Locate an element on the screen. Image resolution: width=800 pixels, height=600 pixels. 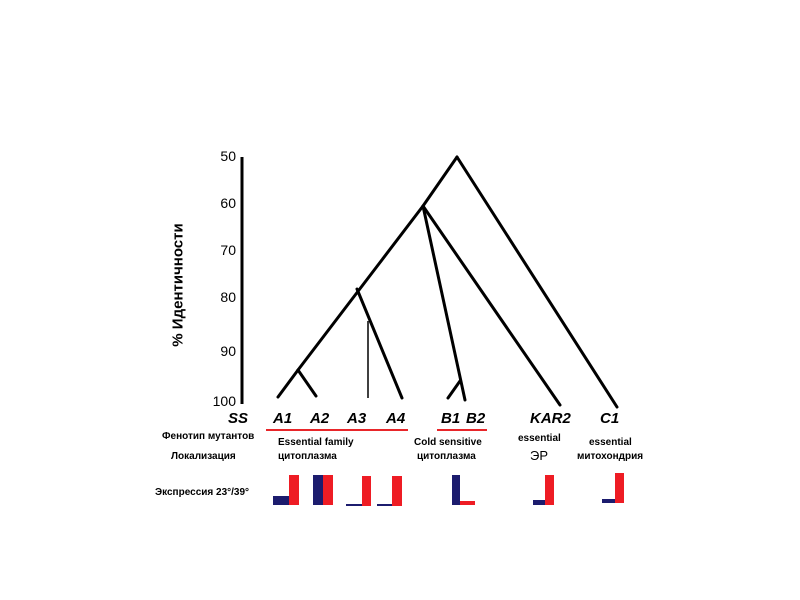
leaf-label-a4: A4 is located at coordinates (396, 418).